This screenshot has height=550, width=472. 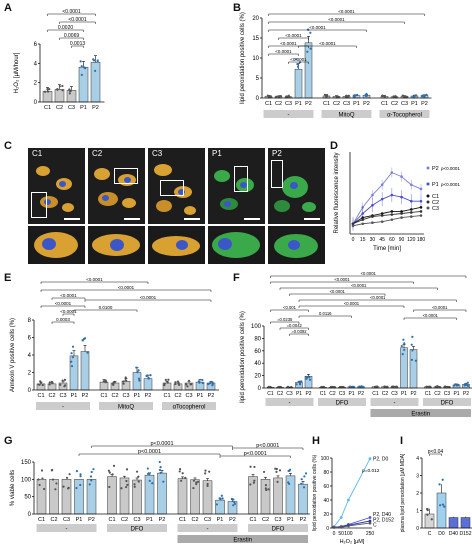 I want to click on y-tick-label: 60, so click(x=257, y=352).